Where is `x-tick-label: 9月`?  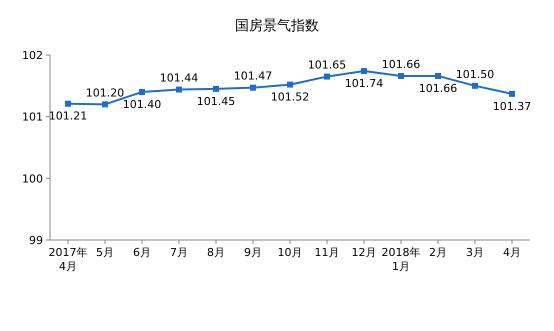 x-tick-label: 9月 is located at coordinates (253, 252).